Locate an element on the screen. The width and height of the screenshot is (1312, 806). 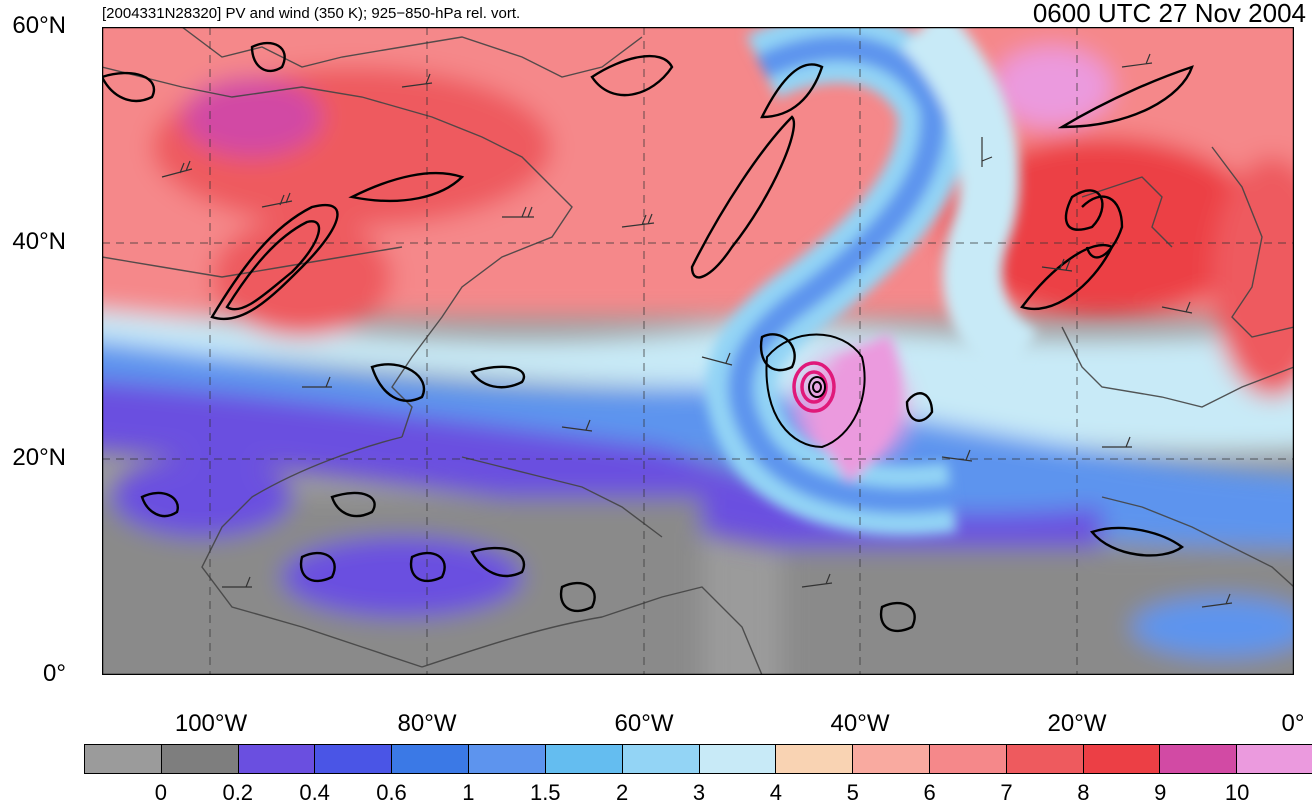
lon-label-100w: 100°W is located at coordinates (211, 723).